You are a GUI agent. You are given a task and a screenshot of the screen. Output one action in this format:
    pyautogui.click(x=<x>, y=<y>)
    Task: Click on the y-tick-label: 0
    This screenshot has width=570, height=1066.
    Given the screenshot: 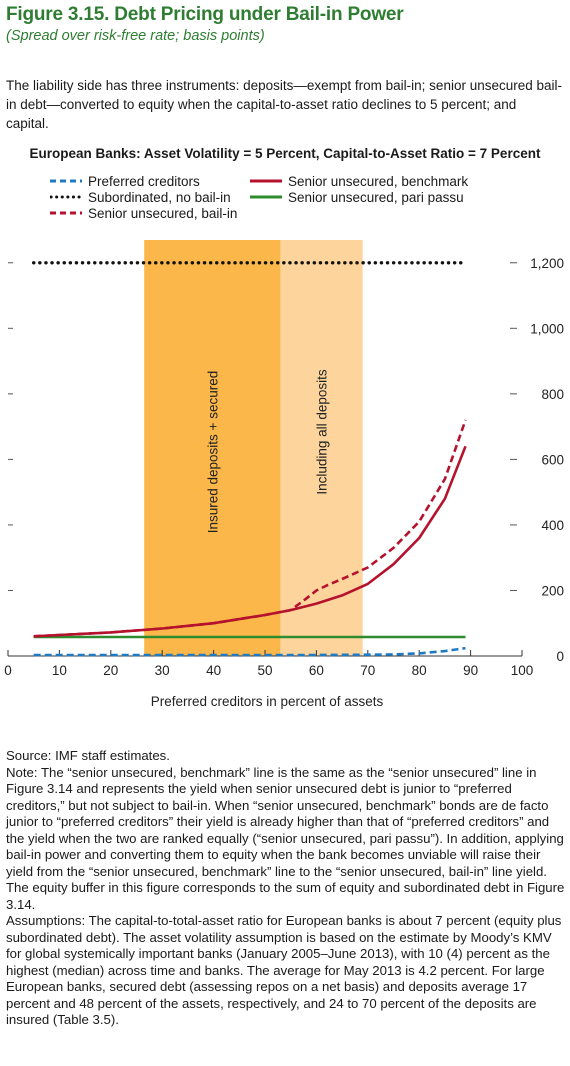 What is the action you would take?
    pyautogui.click(x=560, y=656)
    